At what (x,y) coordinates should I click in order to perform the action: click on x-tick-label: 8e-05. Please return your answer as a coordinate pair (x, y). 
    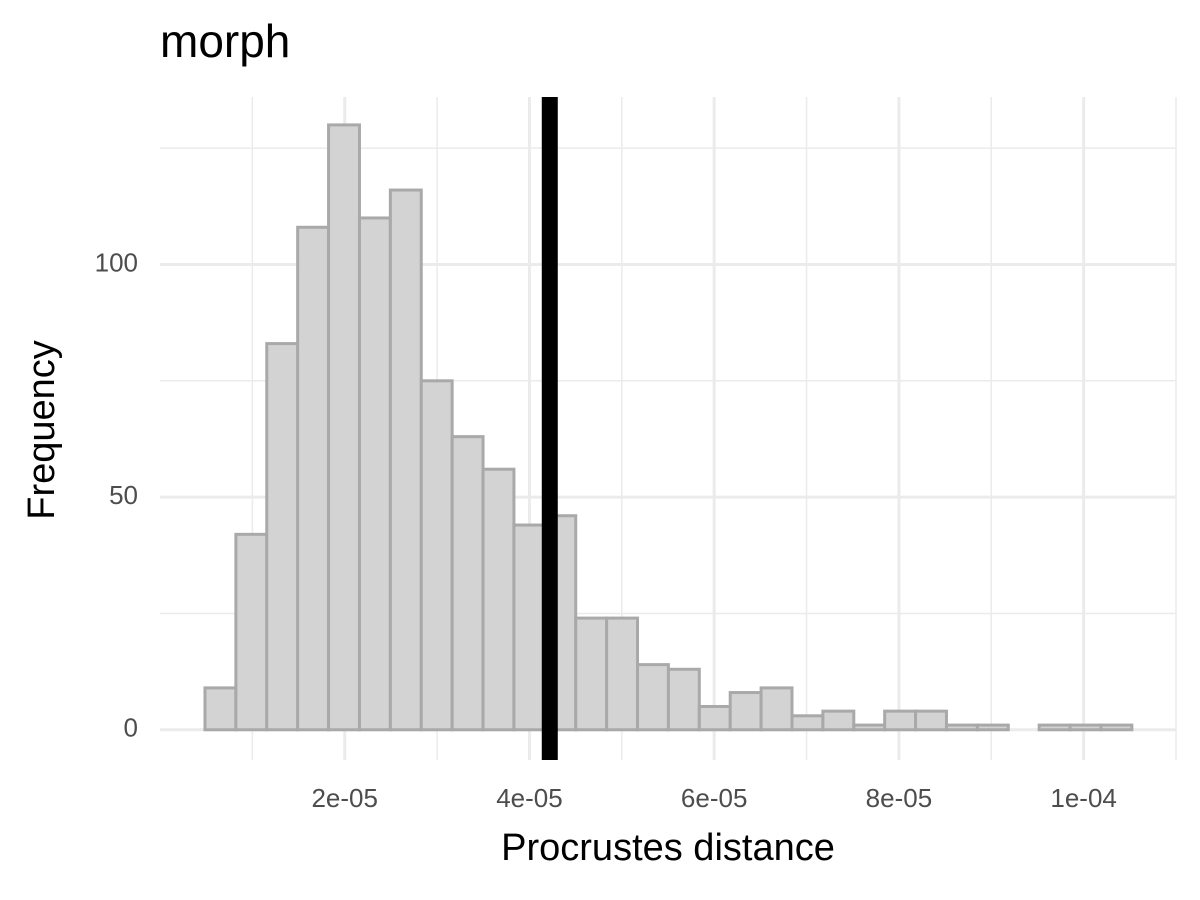
    Looking at the image, I should click on (899, 798).